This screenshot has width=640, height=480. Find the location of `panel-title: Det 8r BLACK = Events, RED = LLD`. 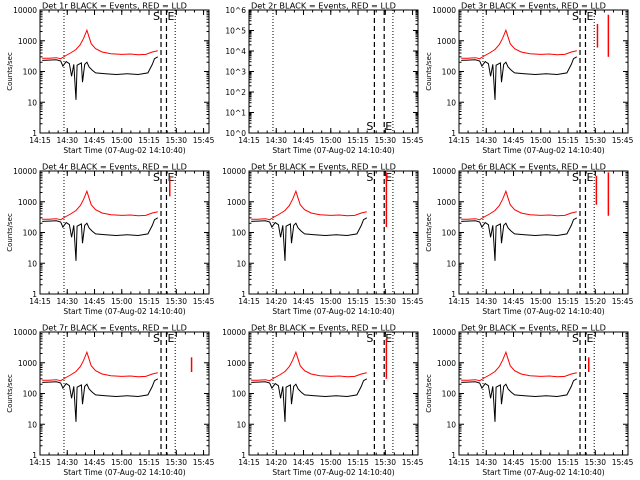

panel-title: Det 8r BLACK = Events, RED = LLD is located at coordinates (323, 328).